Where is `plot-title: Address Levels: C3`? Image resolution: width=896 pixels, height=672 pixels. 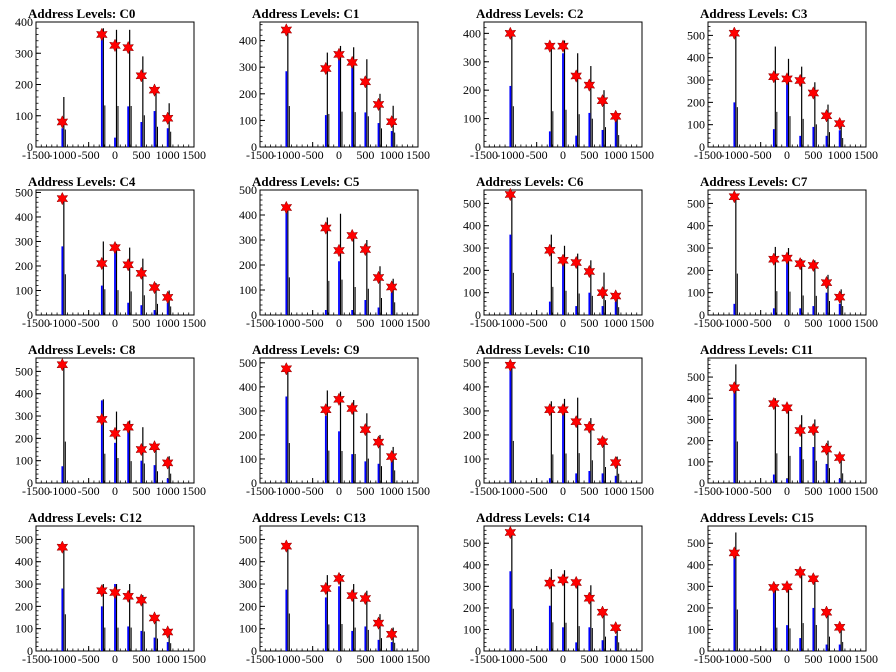 plot-title: Address Levels: C3 is located at coordinates (754, 13).